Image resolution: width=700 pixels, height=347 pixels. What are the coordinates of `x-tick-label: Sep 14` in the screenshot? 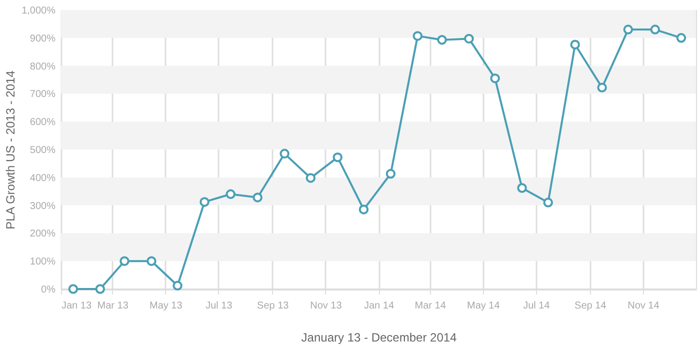 It's located at (590, 306).